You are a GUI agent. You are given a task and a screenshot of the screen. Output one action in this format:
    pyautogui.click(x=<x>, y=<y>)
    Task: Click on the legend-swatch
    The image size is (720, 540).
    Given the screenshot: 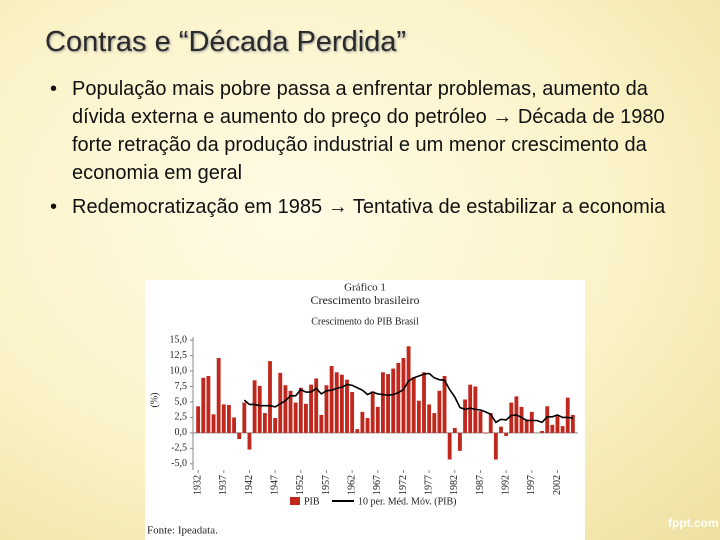 What is the action you would take?
    pyautogui.click(x=295, y=501)
    